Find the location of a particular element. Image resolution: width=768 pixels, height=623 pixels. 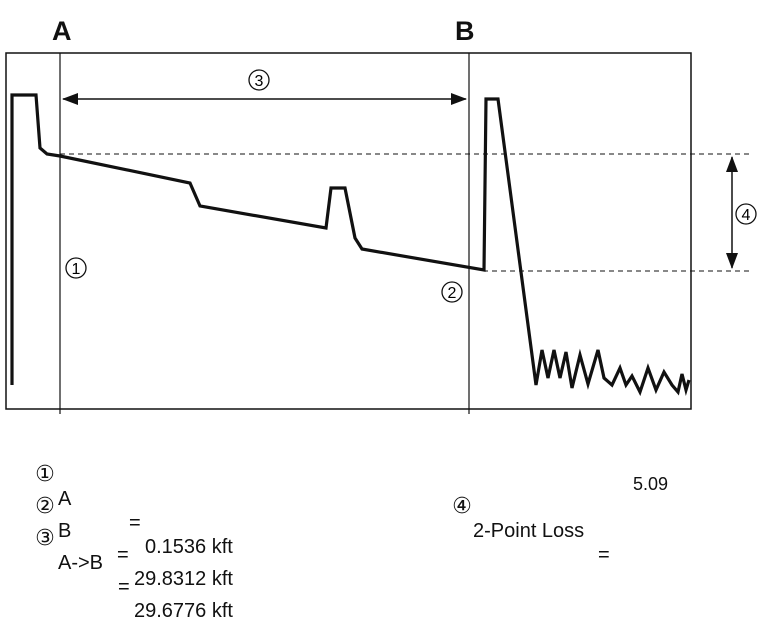

svg-text: 2 is located at coordinates (452, 293).